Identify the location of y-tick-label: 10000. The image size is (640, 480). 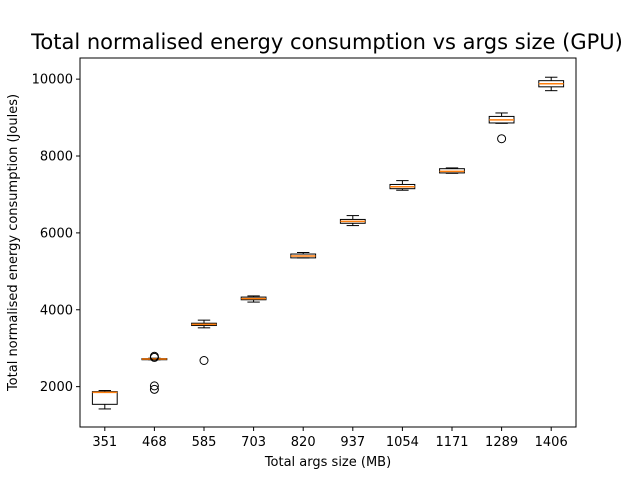
(52, 80).